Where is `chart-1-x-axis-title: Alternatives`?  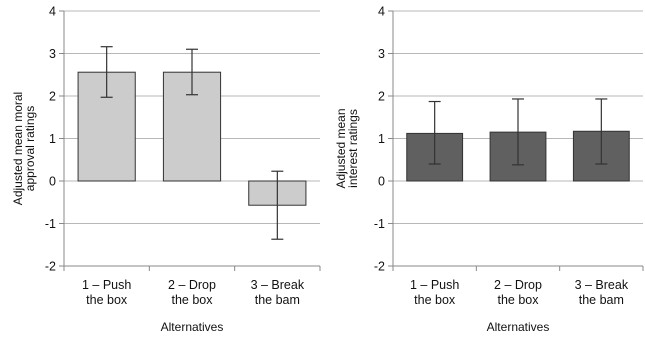
chart-1-x-axis-title: Alternatives is located at coordinates (518, 327).